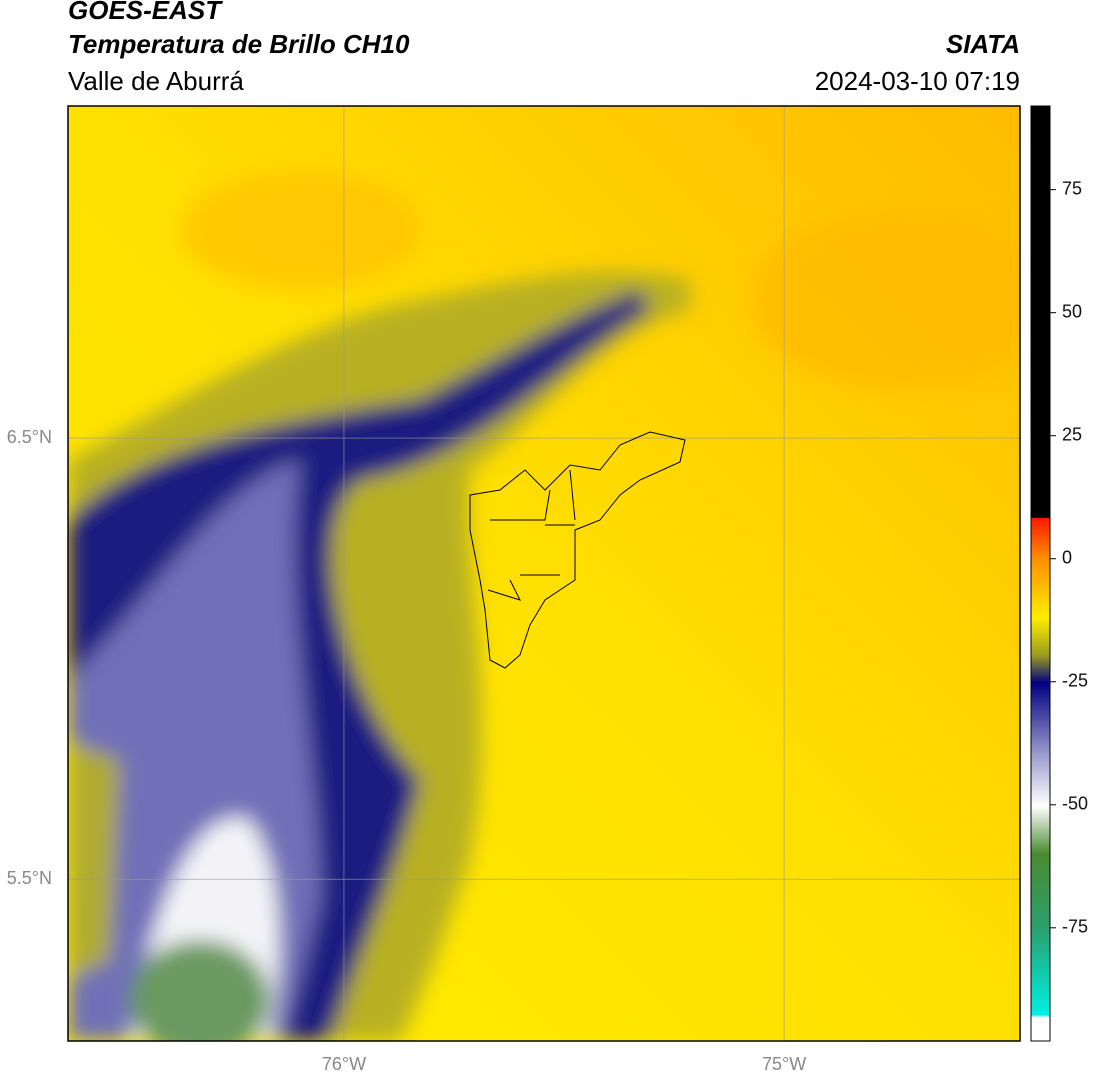 This screenshot has height=1078, width=1094. Describe the element at coordinates (156, 81) in the screenshot. I see `region: Valle de Aburrá` at that location.